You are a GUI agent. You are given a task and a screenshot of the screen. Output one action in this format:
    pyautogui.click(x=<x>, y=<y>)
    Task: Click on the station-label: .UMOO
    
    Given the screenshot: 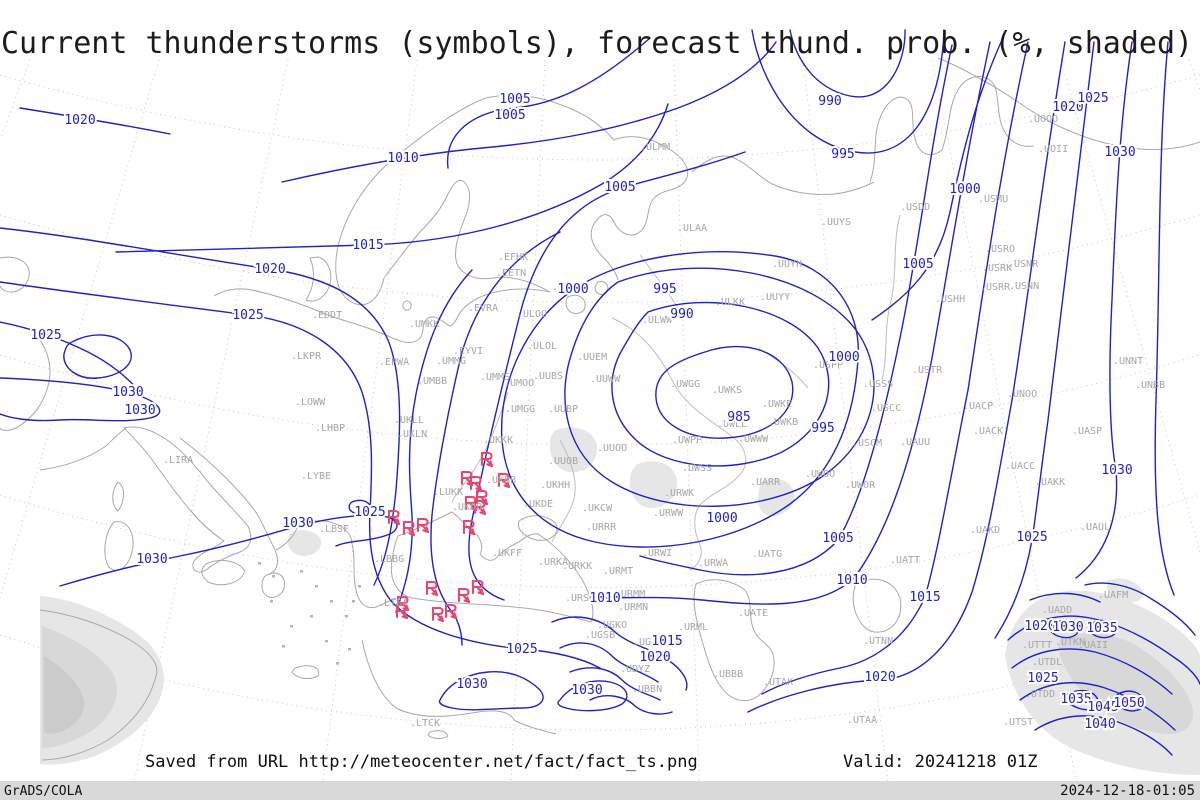 What is the action you would take?
    pyautogui.click(x=519, y=383)
    